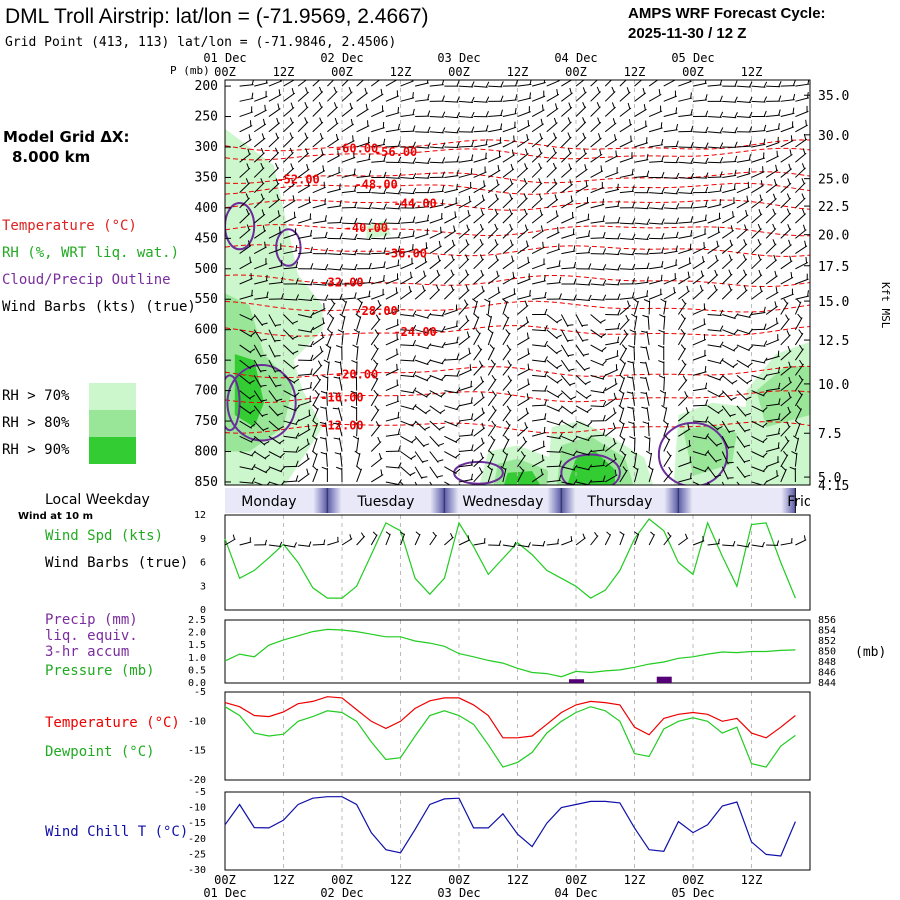  Describe the element at coordinates (375, 184) in the screenshot. I see `temperature-contour-label: -48.00` at that location.